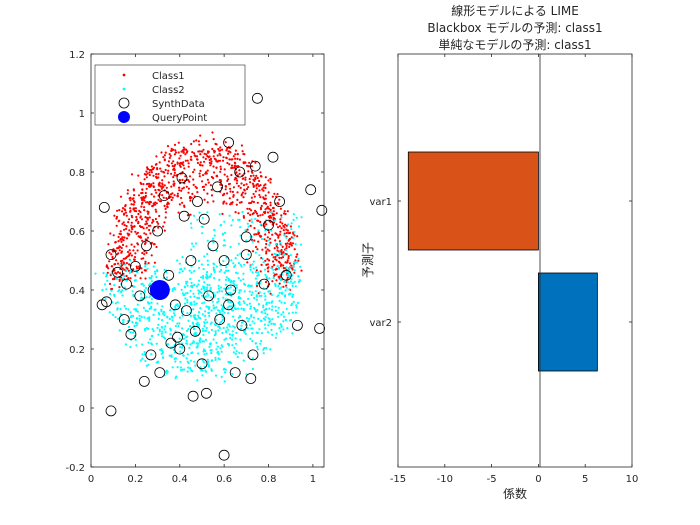 Image resolution: width=700 pixels, height=525 pixels. I want to click on querypoint, so click(159, 290).